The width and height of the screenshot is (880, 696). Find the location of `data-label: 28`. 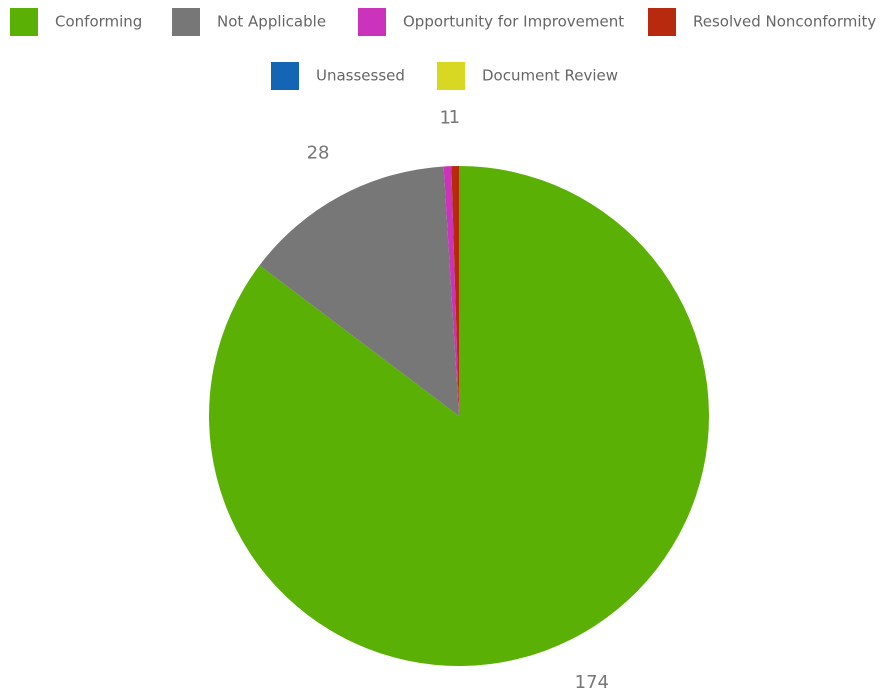

data-label: 28 is located at coordinates (318, 152).